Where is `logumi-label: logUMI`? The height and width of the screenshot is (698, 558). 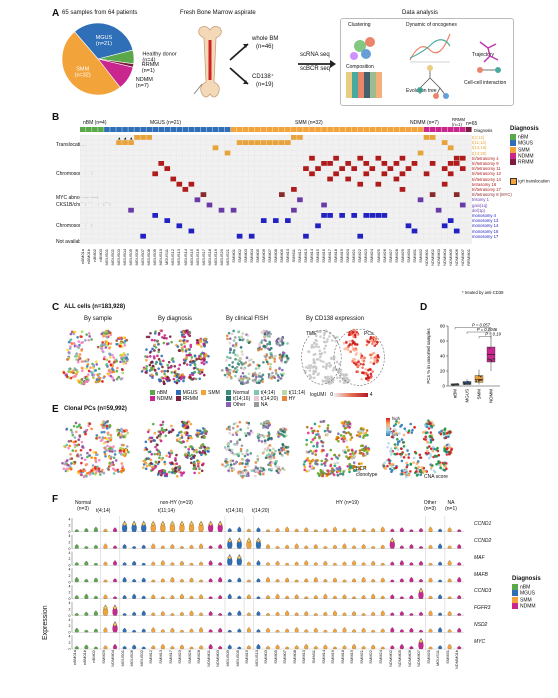 logumi-label: logUMI is located at coordinates (318, 395).